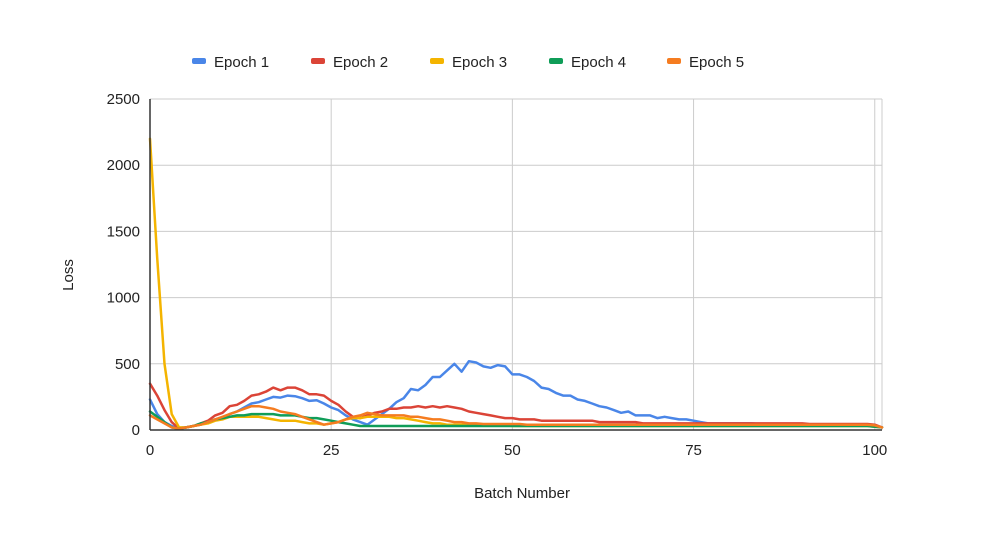  I want to click on y-tick-label: 2500, so click(123, 99).